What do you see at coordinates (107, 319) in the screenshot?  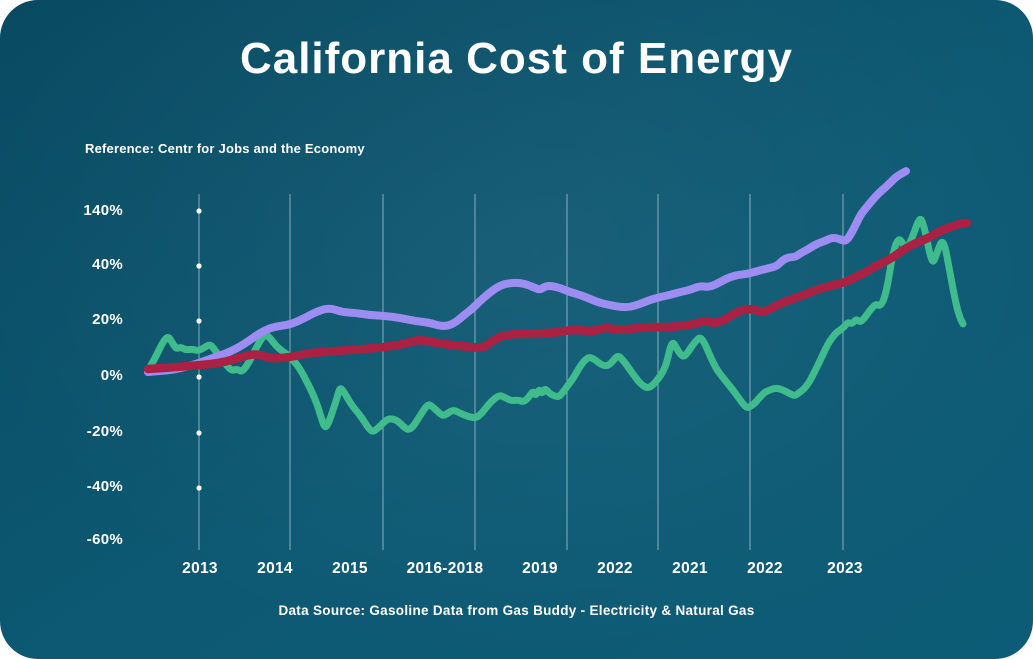 I see `y-axis-label: 20%` at bounding box center [107, 319].